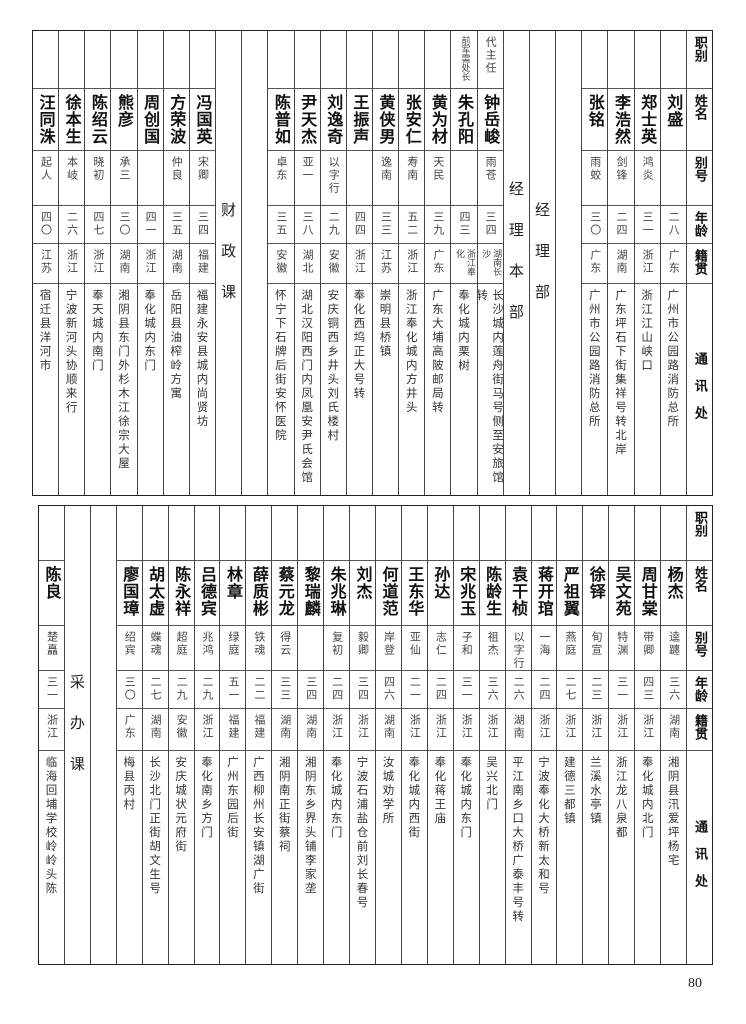 The height and width of the screenshot is (1024, 746). I want to click on person-row: 徐铎 旬宣 二三 浙江 兰溪水亭镇, so click(595, 735).